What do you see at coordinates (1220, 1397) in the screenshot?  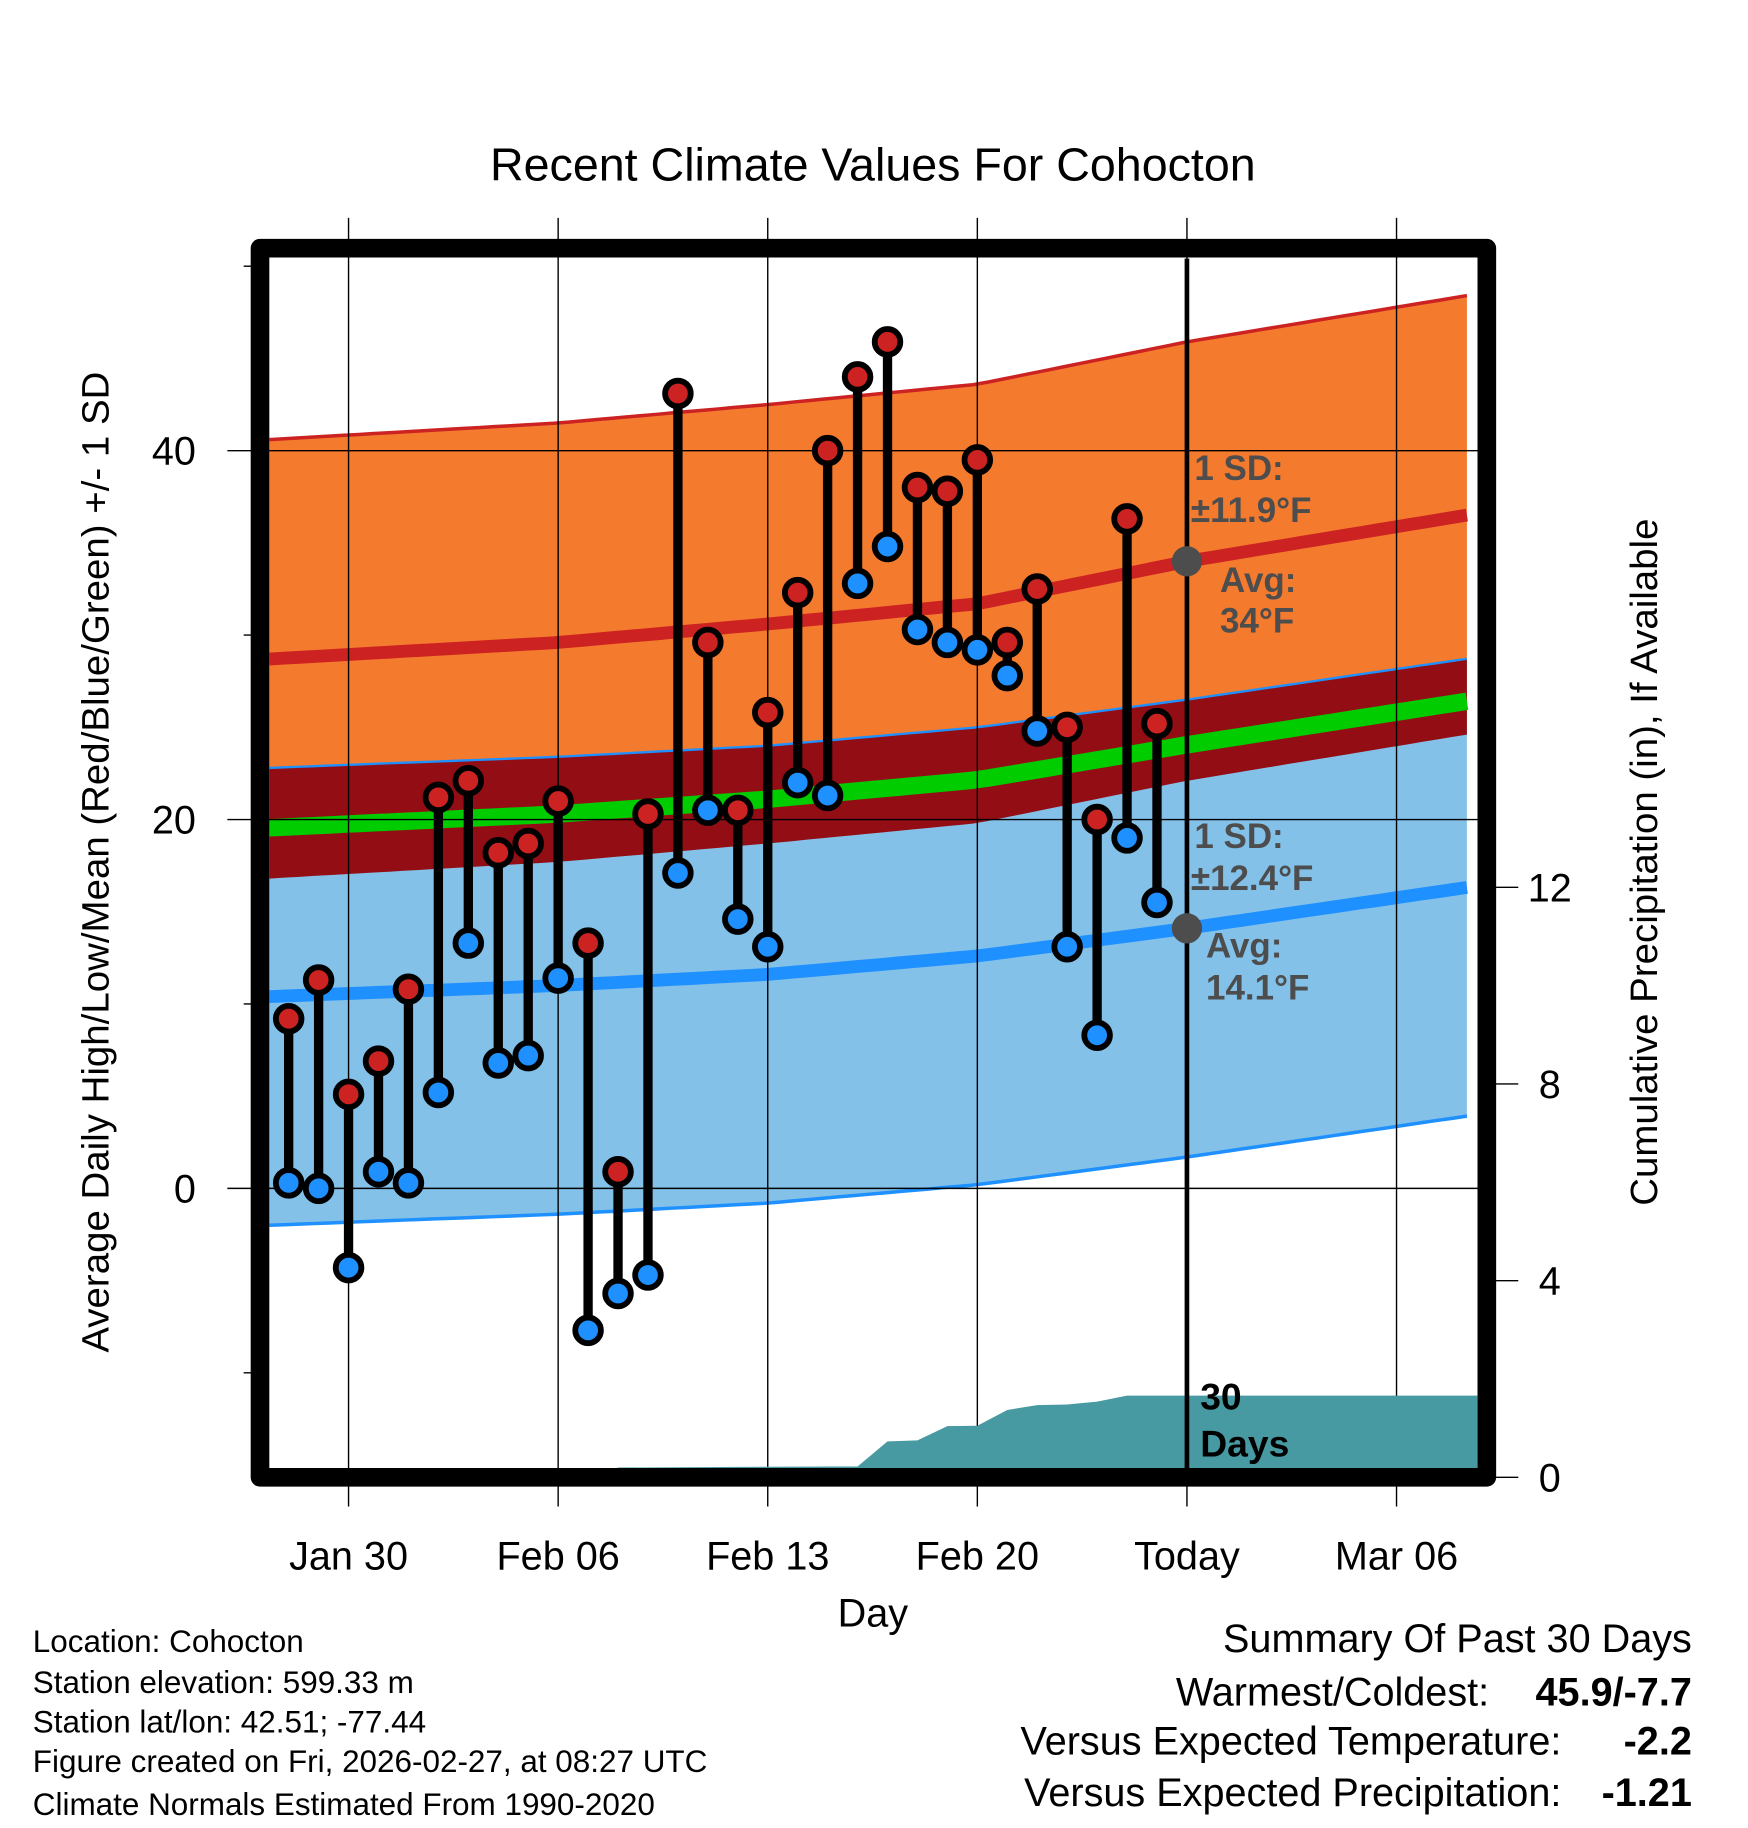 I see `precip-days-label-1: 30` at bounding box center [1220, 1397].